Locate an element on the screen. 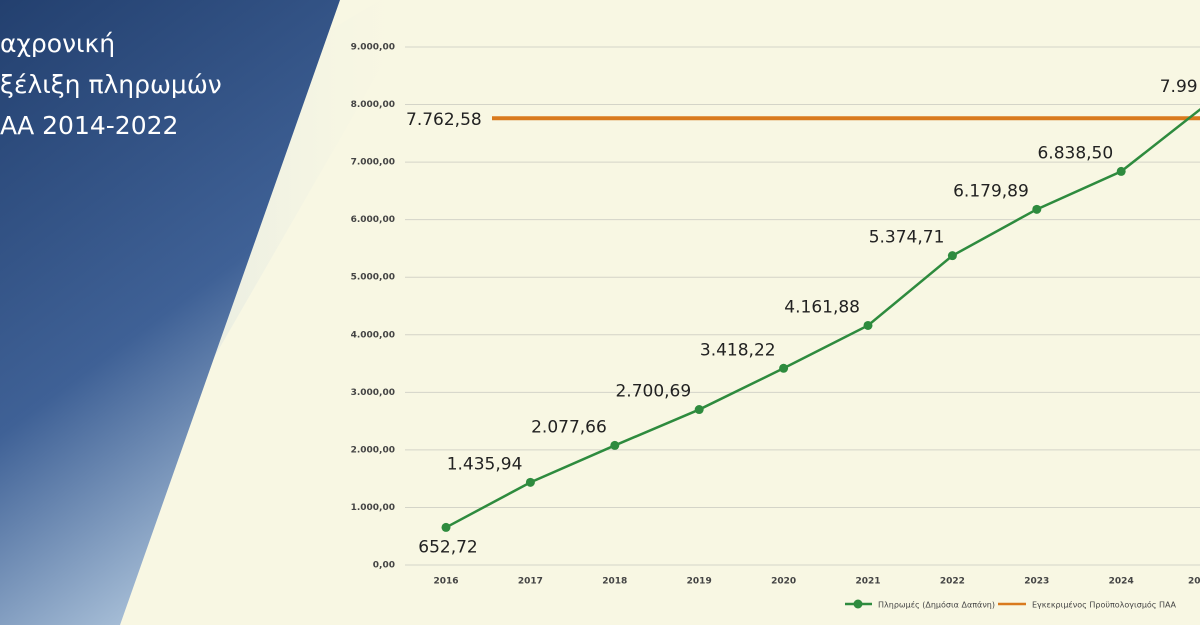 This screenshot has height=625, width=1200. y-tick-label: 1.000,00 is located at coordinates (373, 508).